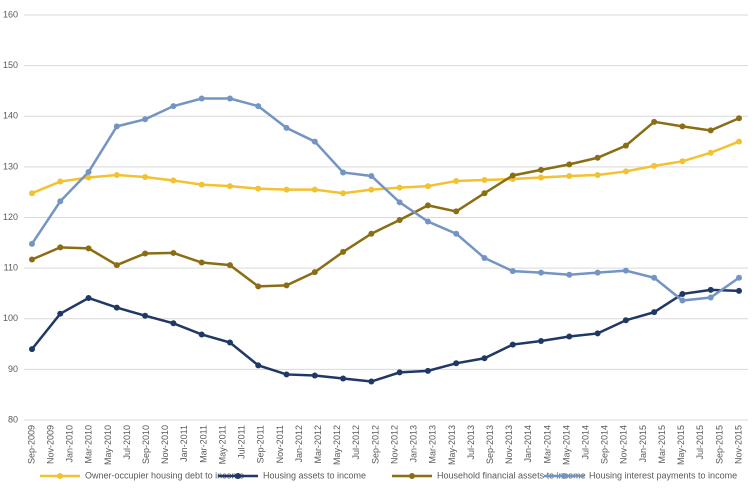 Image resolution: width=754 pixels, height=488 pixels. What do you see at coordinates (433, 444) in the screenshot?
I see `x-tick-label: Mar-2013` at bounding box center [433, 444].